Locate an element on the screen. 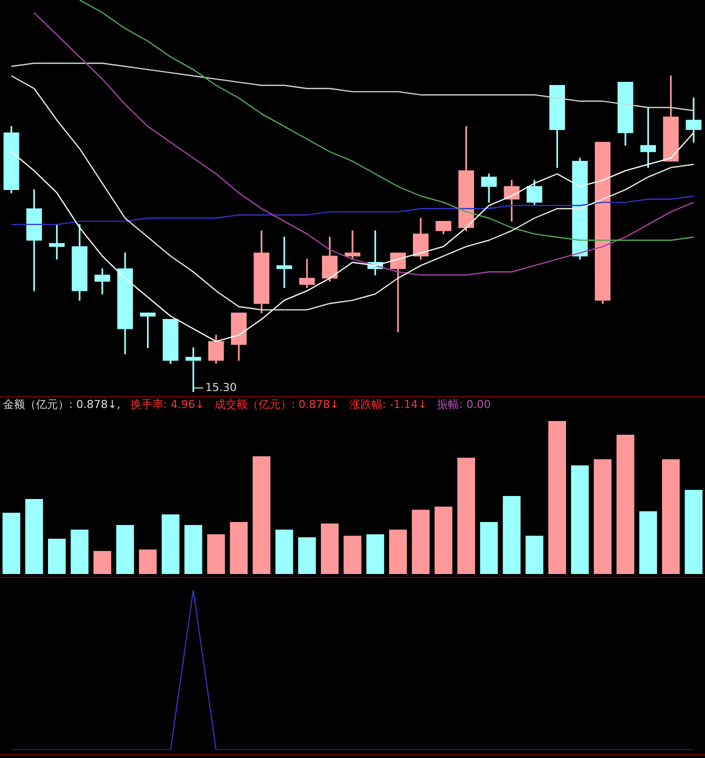 Image resolution: width=705 pixels, height=758 pixels. text: 成交额（亿元）: 0.878↓ is located at coordinates (277, 404).